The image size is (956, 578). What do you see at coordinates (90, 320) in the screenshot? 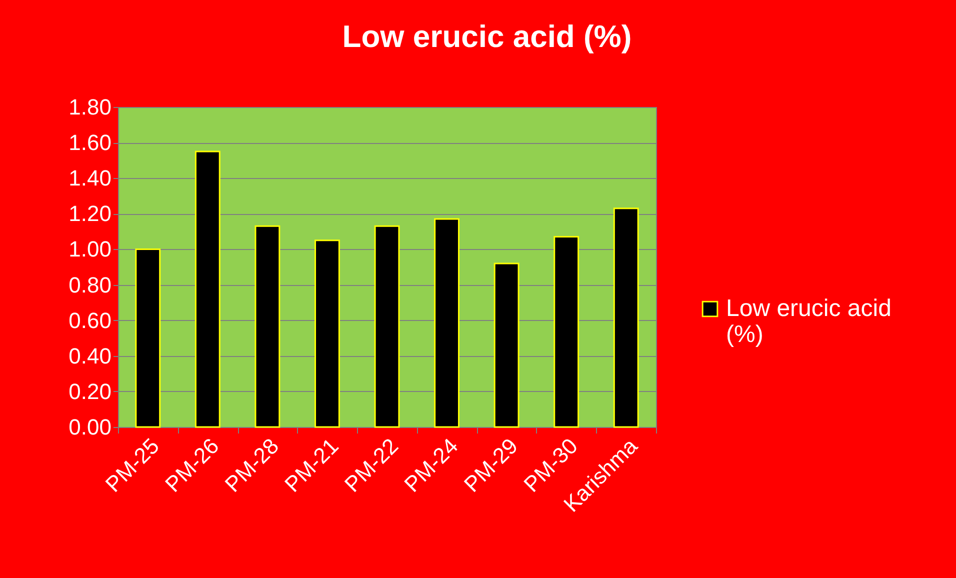
I see `y-tick-label: 0.60` at bounding box center [90, 320].